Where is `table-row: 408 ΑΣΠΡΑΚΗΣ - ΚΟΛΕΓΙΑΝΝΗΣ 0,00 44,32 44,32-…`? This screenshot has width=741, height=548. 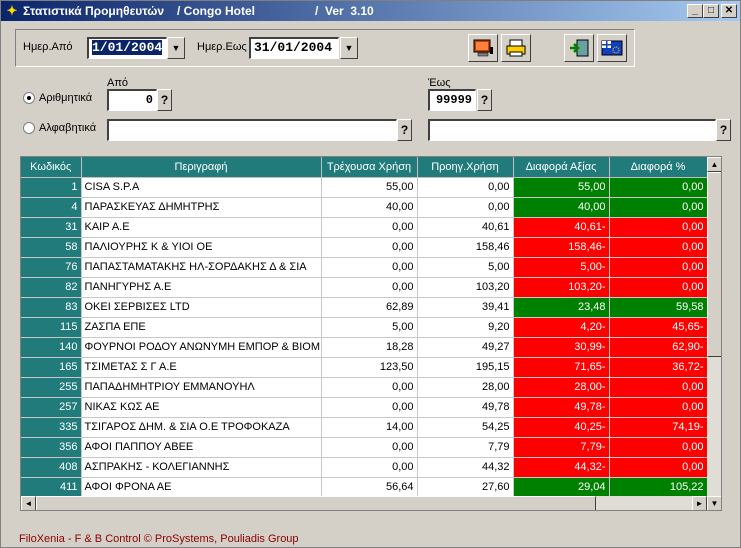 table-row: 408 ΑΣΠΡΑΚΗΣ - ΚΟΛΕΓΙΑΝΝΗΣ 0,00 44,32 44,32-… is located at coordinates (364, 467).